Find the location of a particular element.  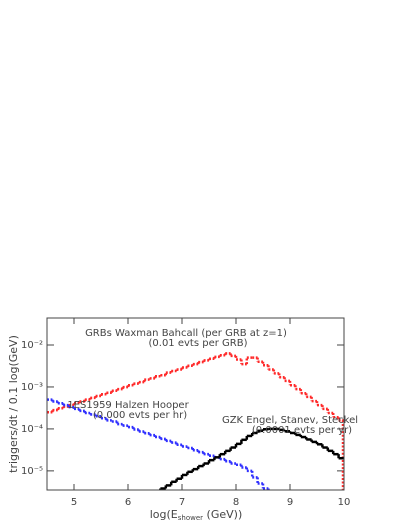

series-annotation: GZK Engel, Stanev, Steckel is located at coordinates (290, 420).